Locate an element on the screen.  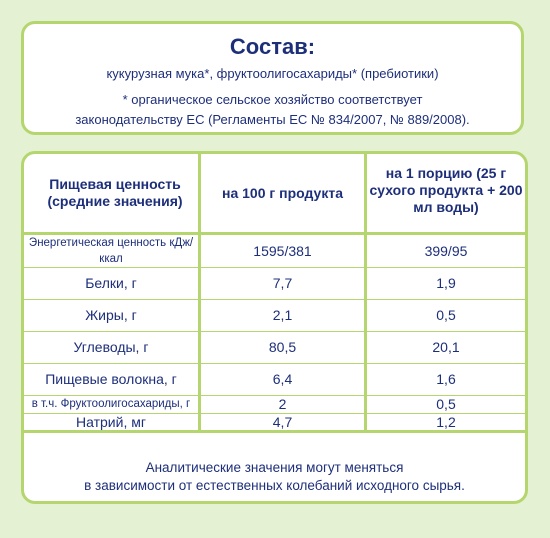
value-per-portion: 399/95 is located at coordinates (446, 251).